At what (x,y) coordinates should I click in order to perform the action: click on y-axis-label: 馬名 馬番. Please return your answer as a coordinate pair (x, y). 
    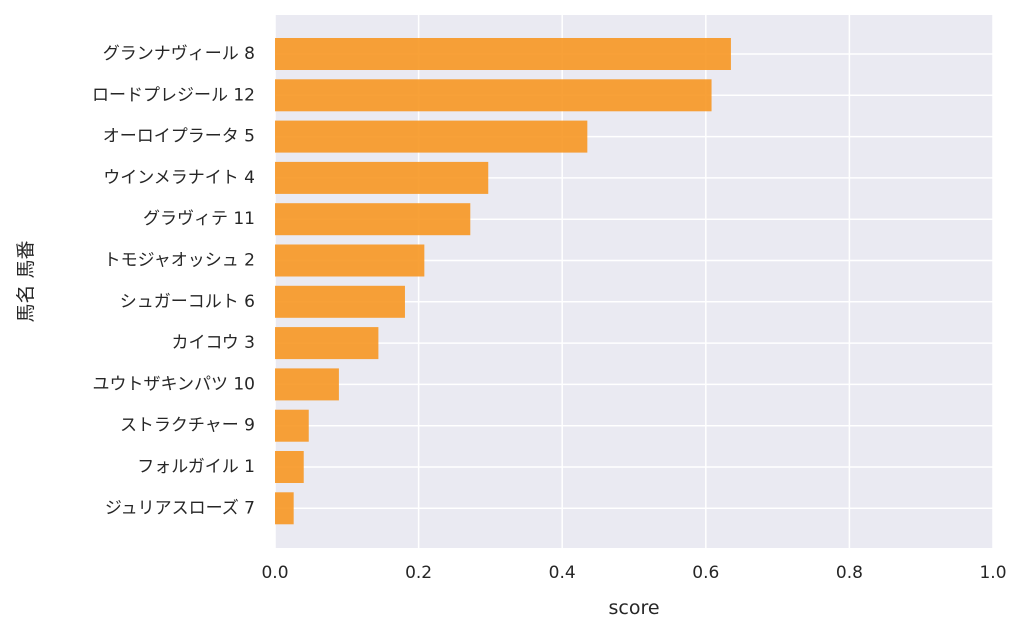
    Looking at the image, I should click on (26, 281).